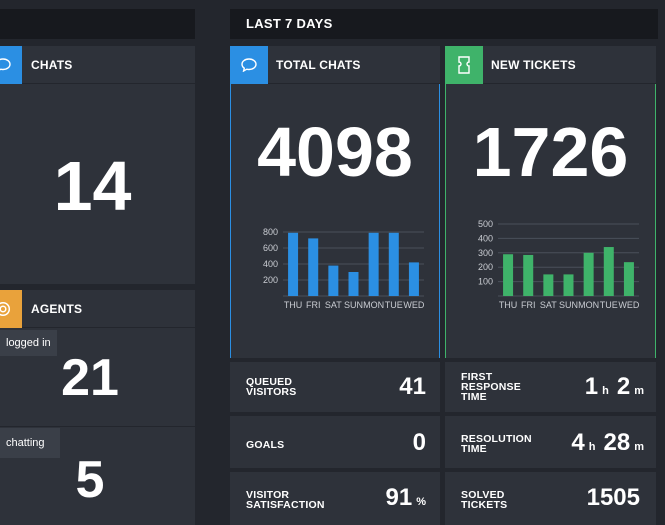 This screenshot has height=525, width=665. What do you see at coordinates (485, 282) in the screenshot?
I see `y-tick-label: 100` at bounding box center [485, 282].